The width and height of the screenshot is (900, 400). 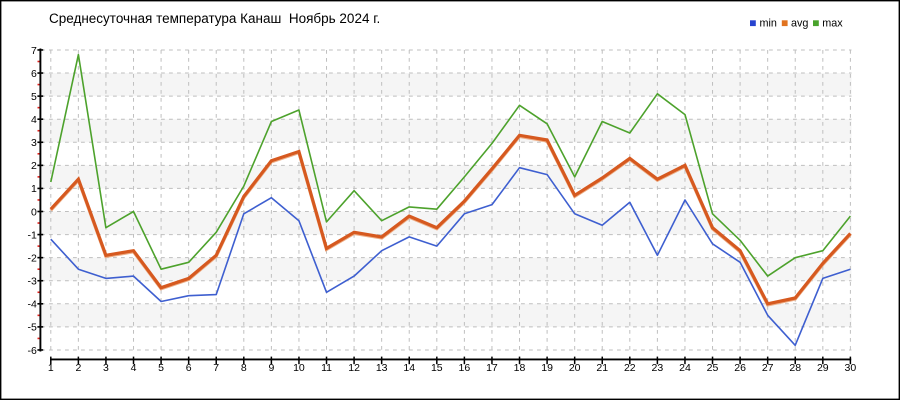 I want to click on svg-text: max, so click(x=832, y=23).